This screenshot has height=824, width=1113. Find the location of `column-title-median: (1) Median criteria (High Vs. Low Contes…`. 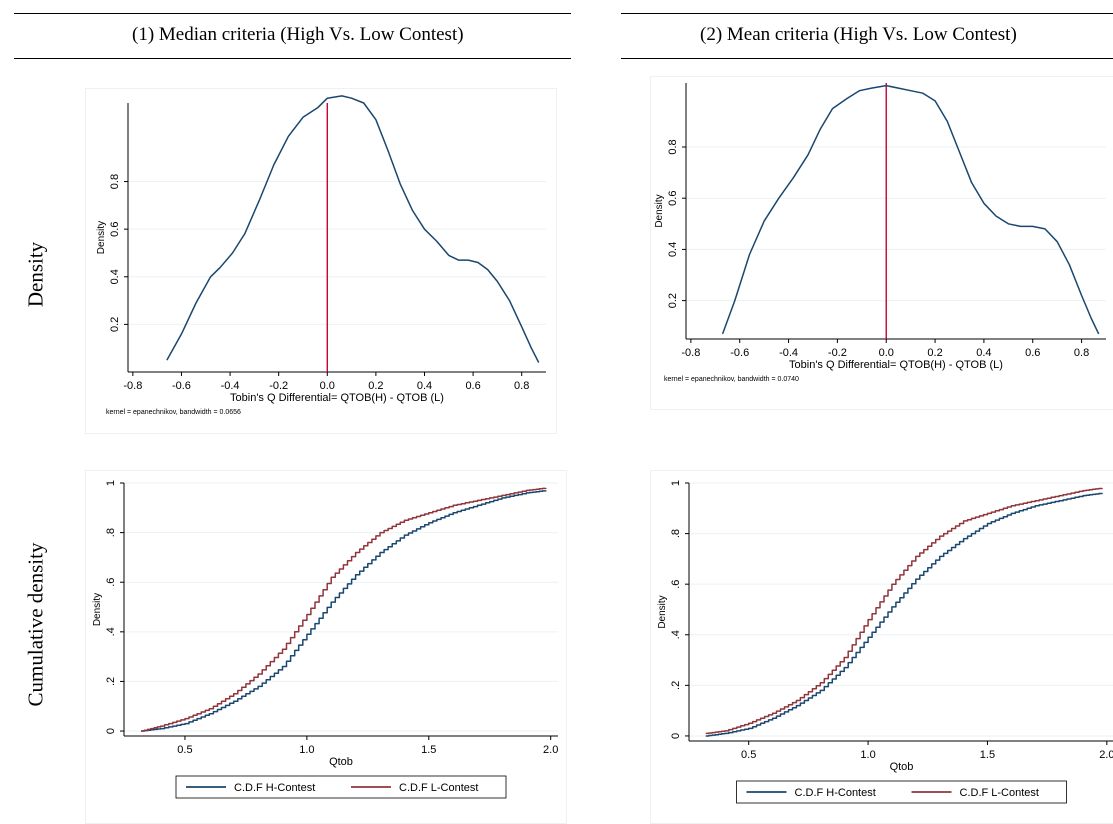

column-title-median: (1) Median criteria (High Vs. Low Contes… is located at coordinates (298, 34).